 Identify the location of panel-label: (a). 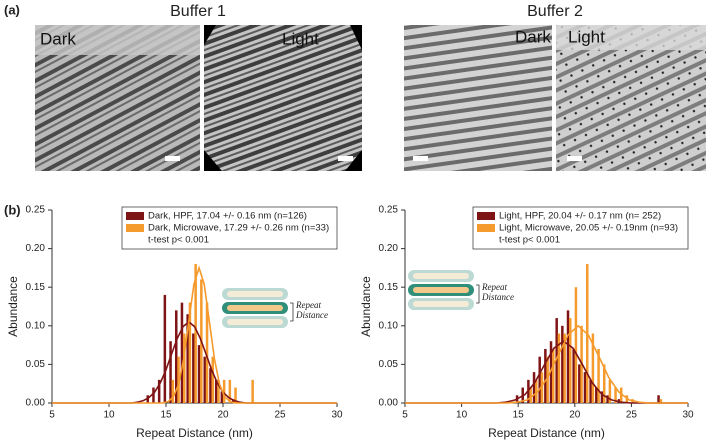
(12, 9).